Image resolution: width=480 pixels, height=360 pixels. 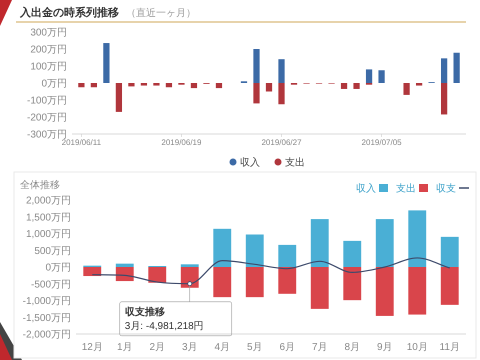 I want to click on y-tick-label: 300万円, so click(x=48, y=33).